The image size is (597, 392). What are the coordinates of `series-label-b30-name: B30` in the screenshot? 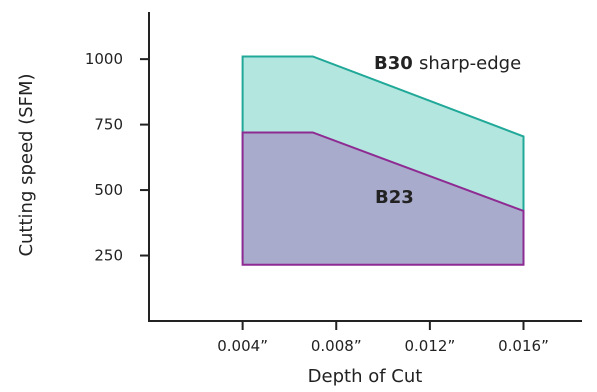 It's located at (393, 63).